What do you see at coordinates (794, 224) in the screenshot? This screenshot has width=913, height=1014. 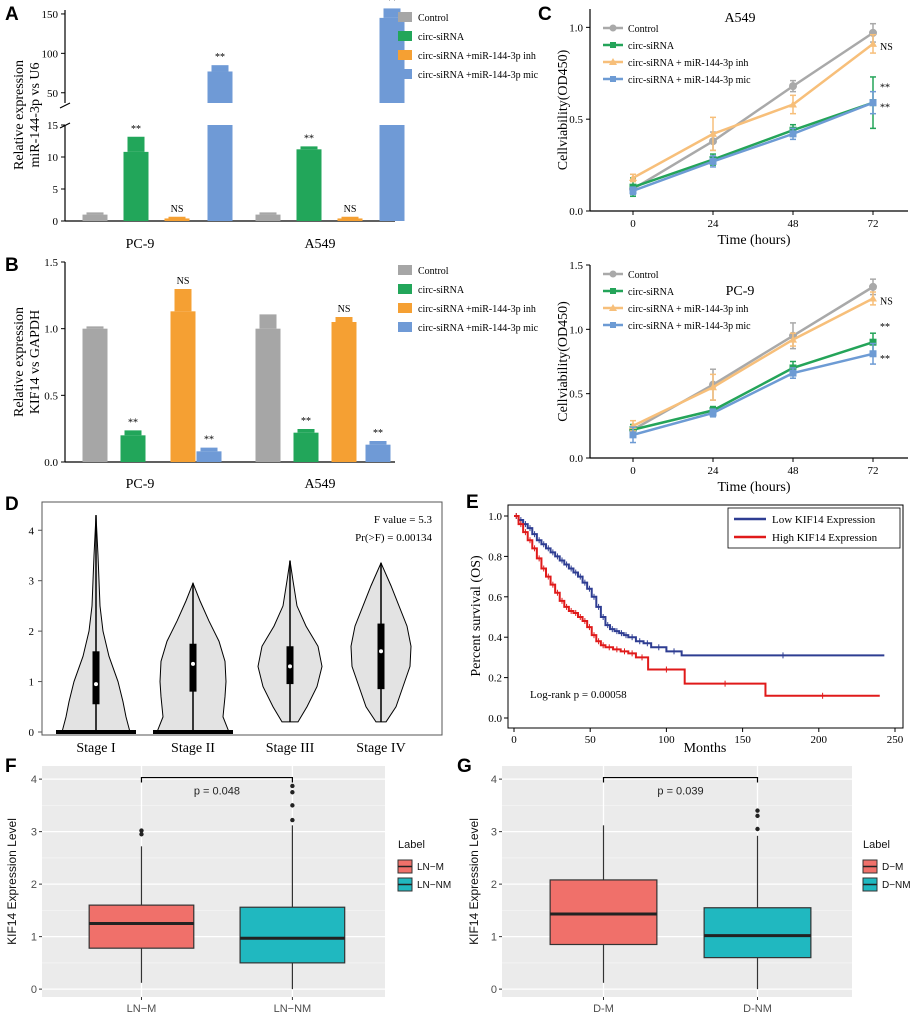 I see `x-tick-label: 48` at bounding box center [794, 224].